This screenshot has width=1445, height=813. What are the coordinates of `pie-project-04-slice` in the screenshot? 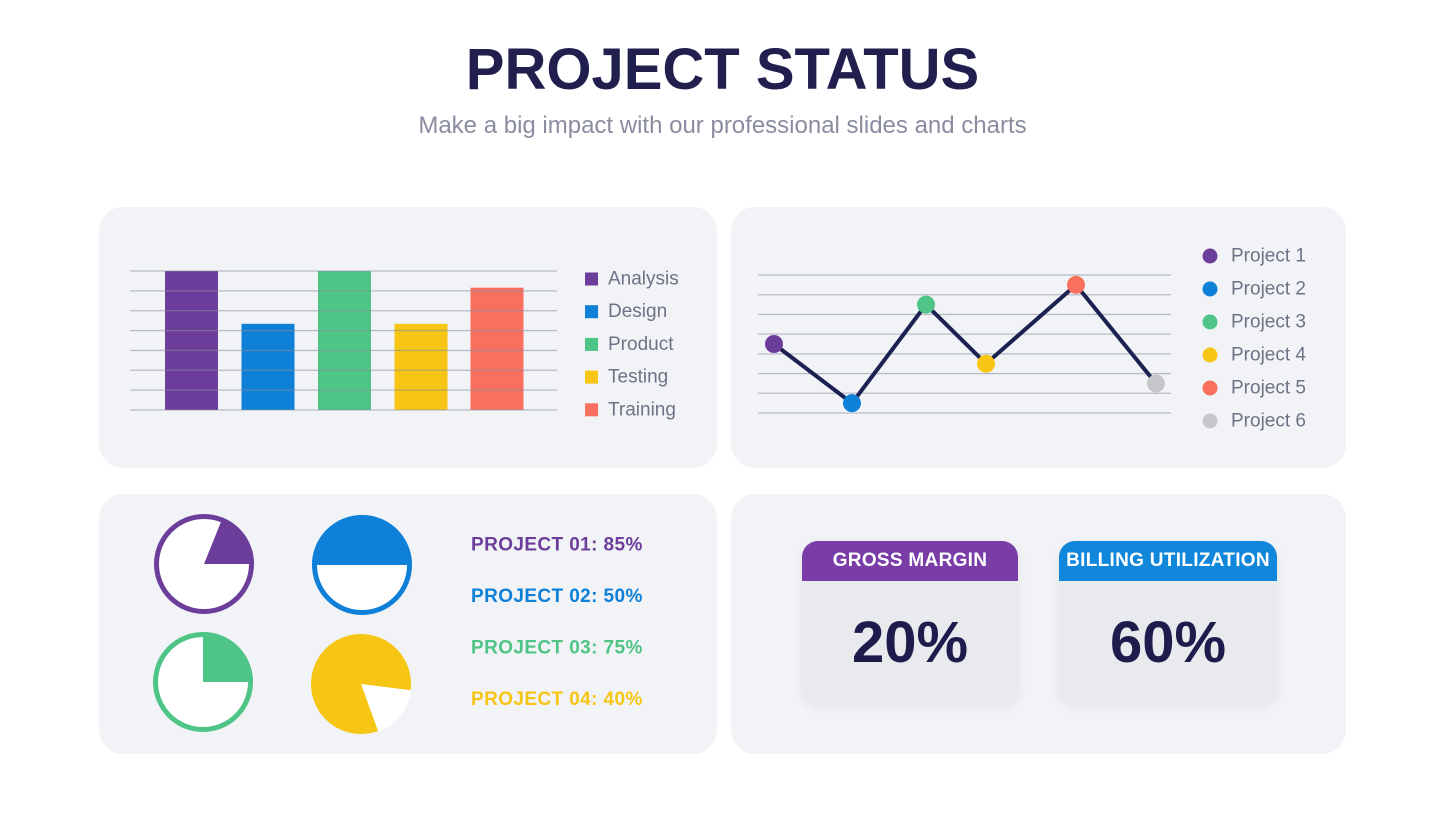 It's located at (386, 708).